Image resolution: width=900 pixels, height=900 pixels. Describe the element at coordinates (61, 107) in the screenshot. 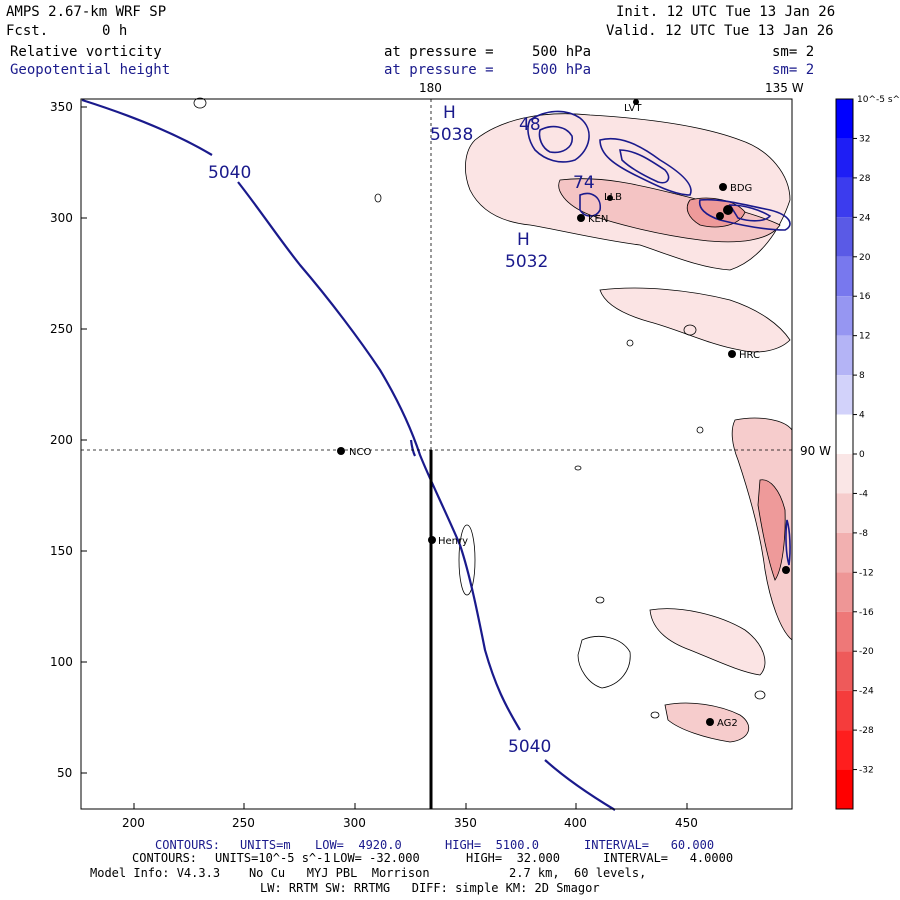

I see `y-tick-350: 350` at that location.